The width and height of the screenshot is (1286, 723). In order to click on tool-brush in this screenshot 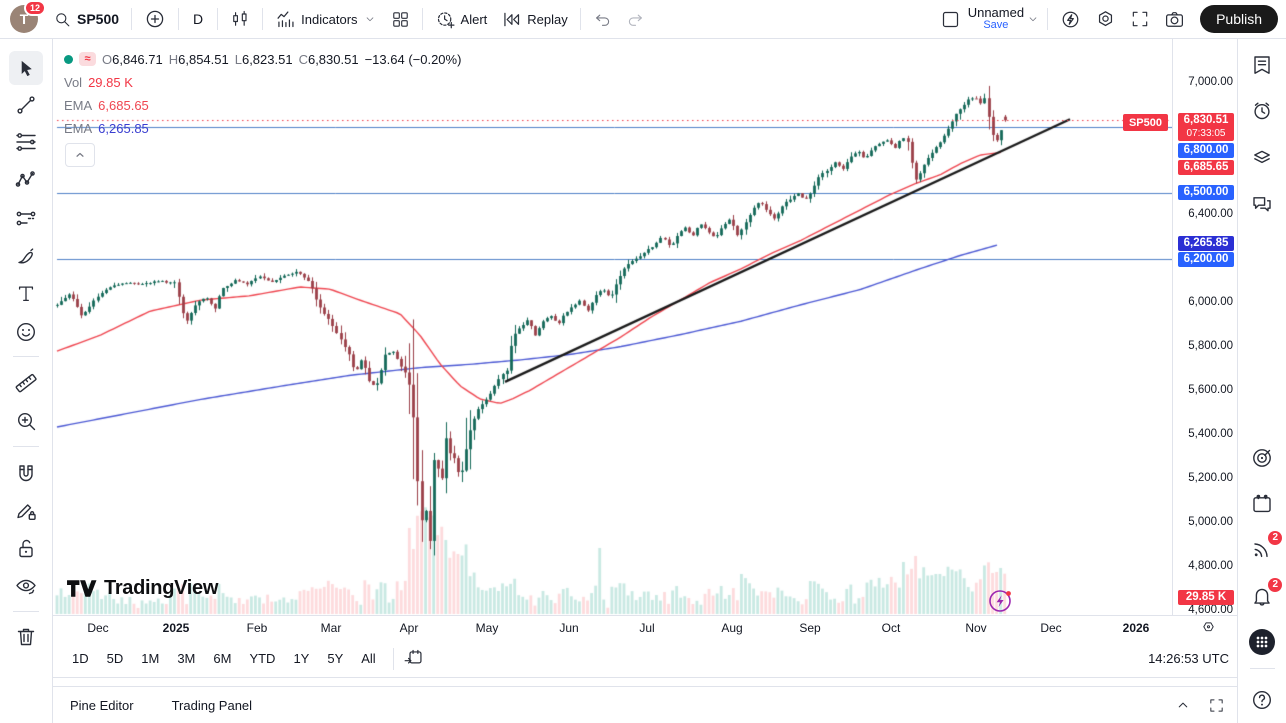, I will do `click(26, 257)`.